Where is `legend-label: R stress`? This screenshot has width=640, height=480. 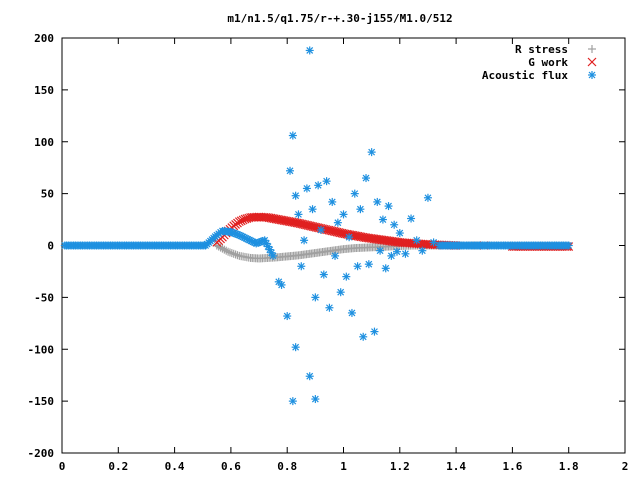
legend-label: R stress is located at coordinates (541, 49).